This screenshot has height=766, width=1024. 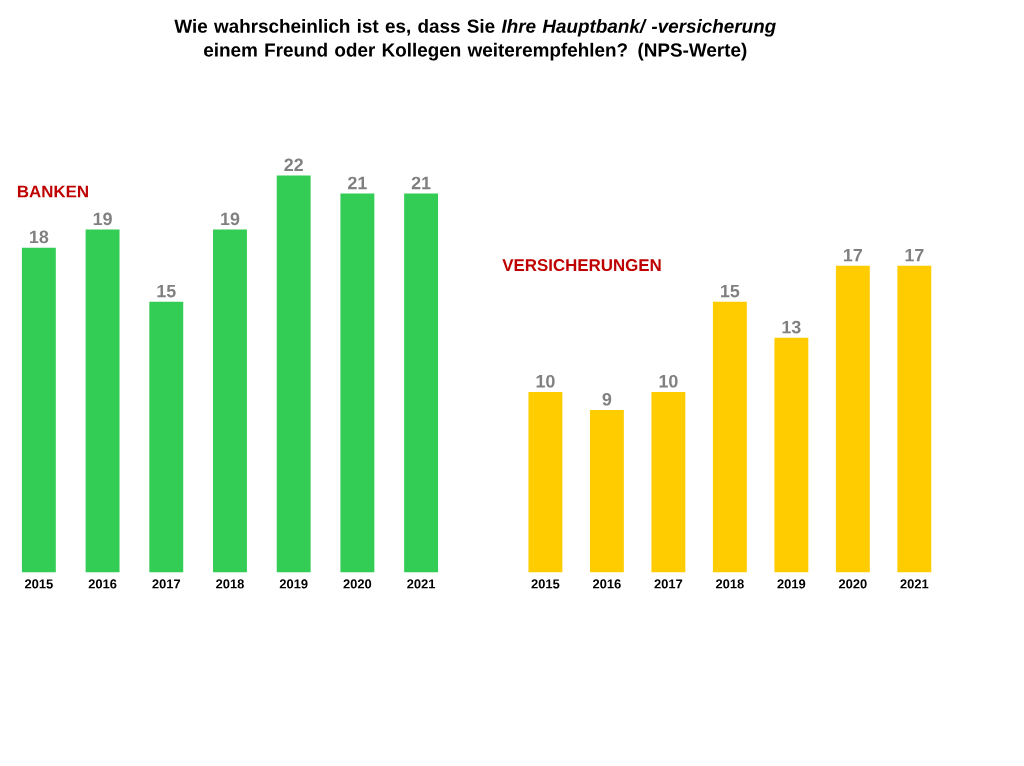 I want to click on data-label: 18, so click(x=39, y=237).